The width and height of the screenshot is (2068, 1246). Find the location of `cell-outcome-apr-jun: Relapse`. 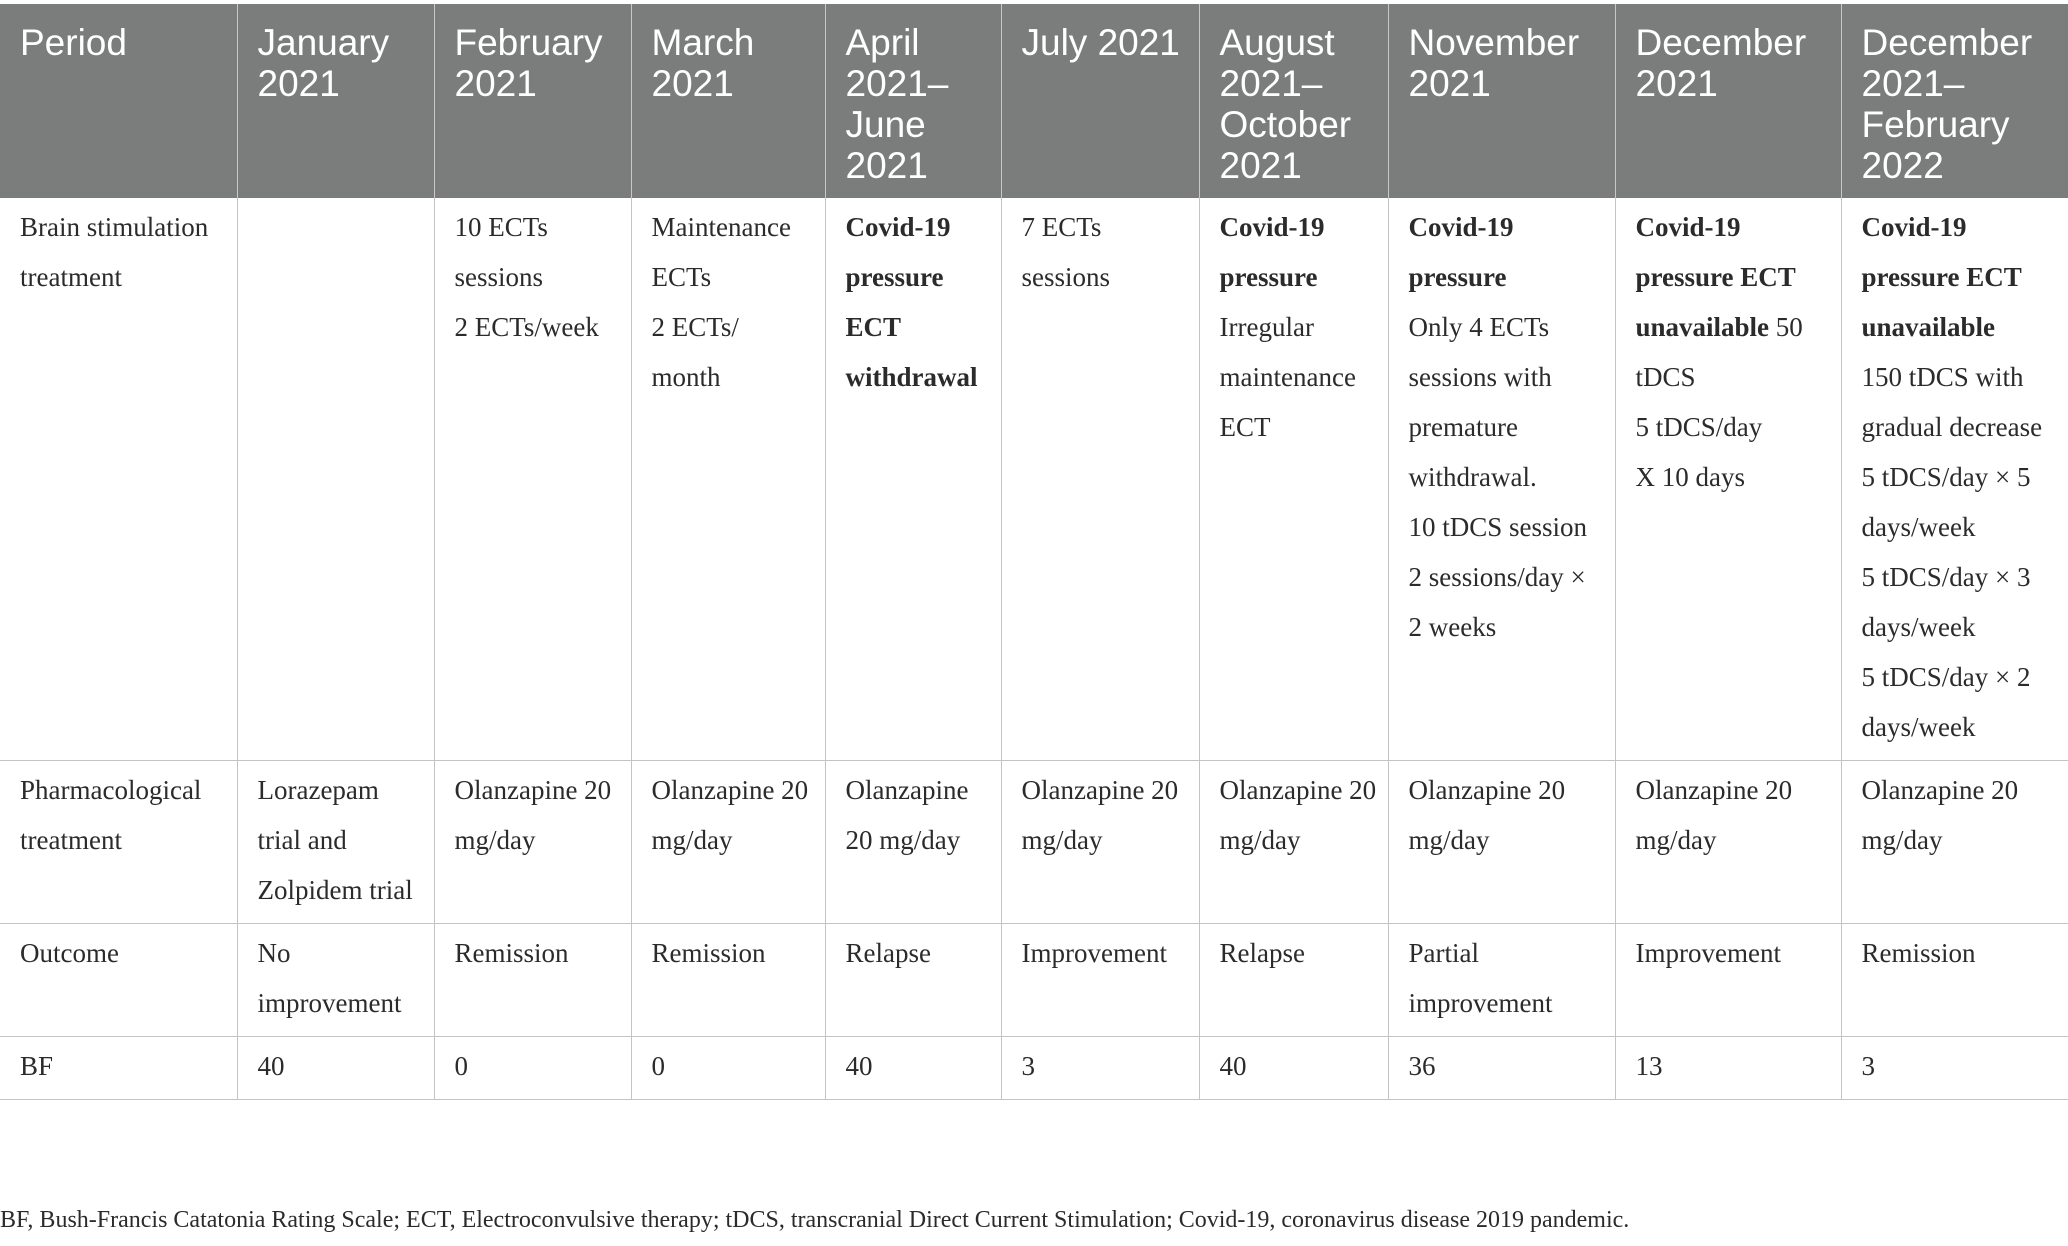

cell-outcome-apr-jun: Relapse is located at coordinates (912, 980).